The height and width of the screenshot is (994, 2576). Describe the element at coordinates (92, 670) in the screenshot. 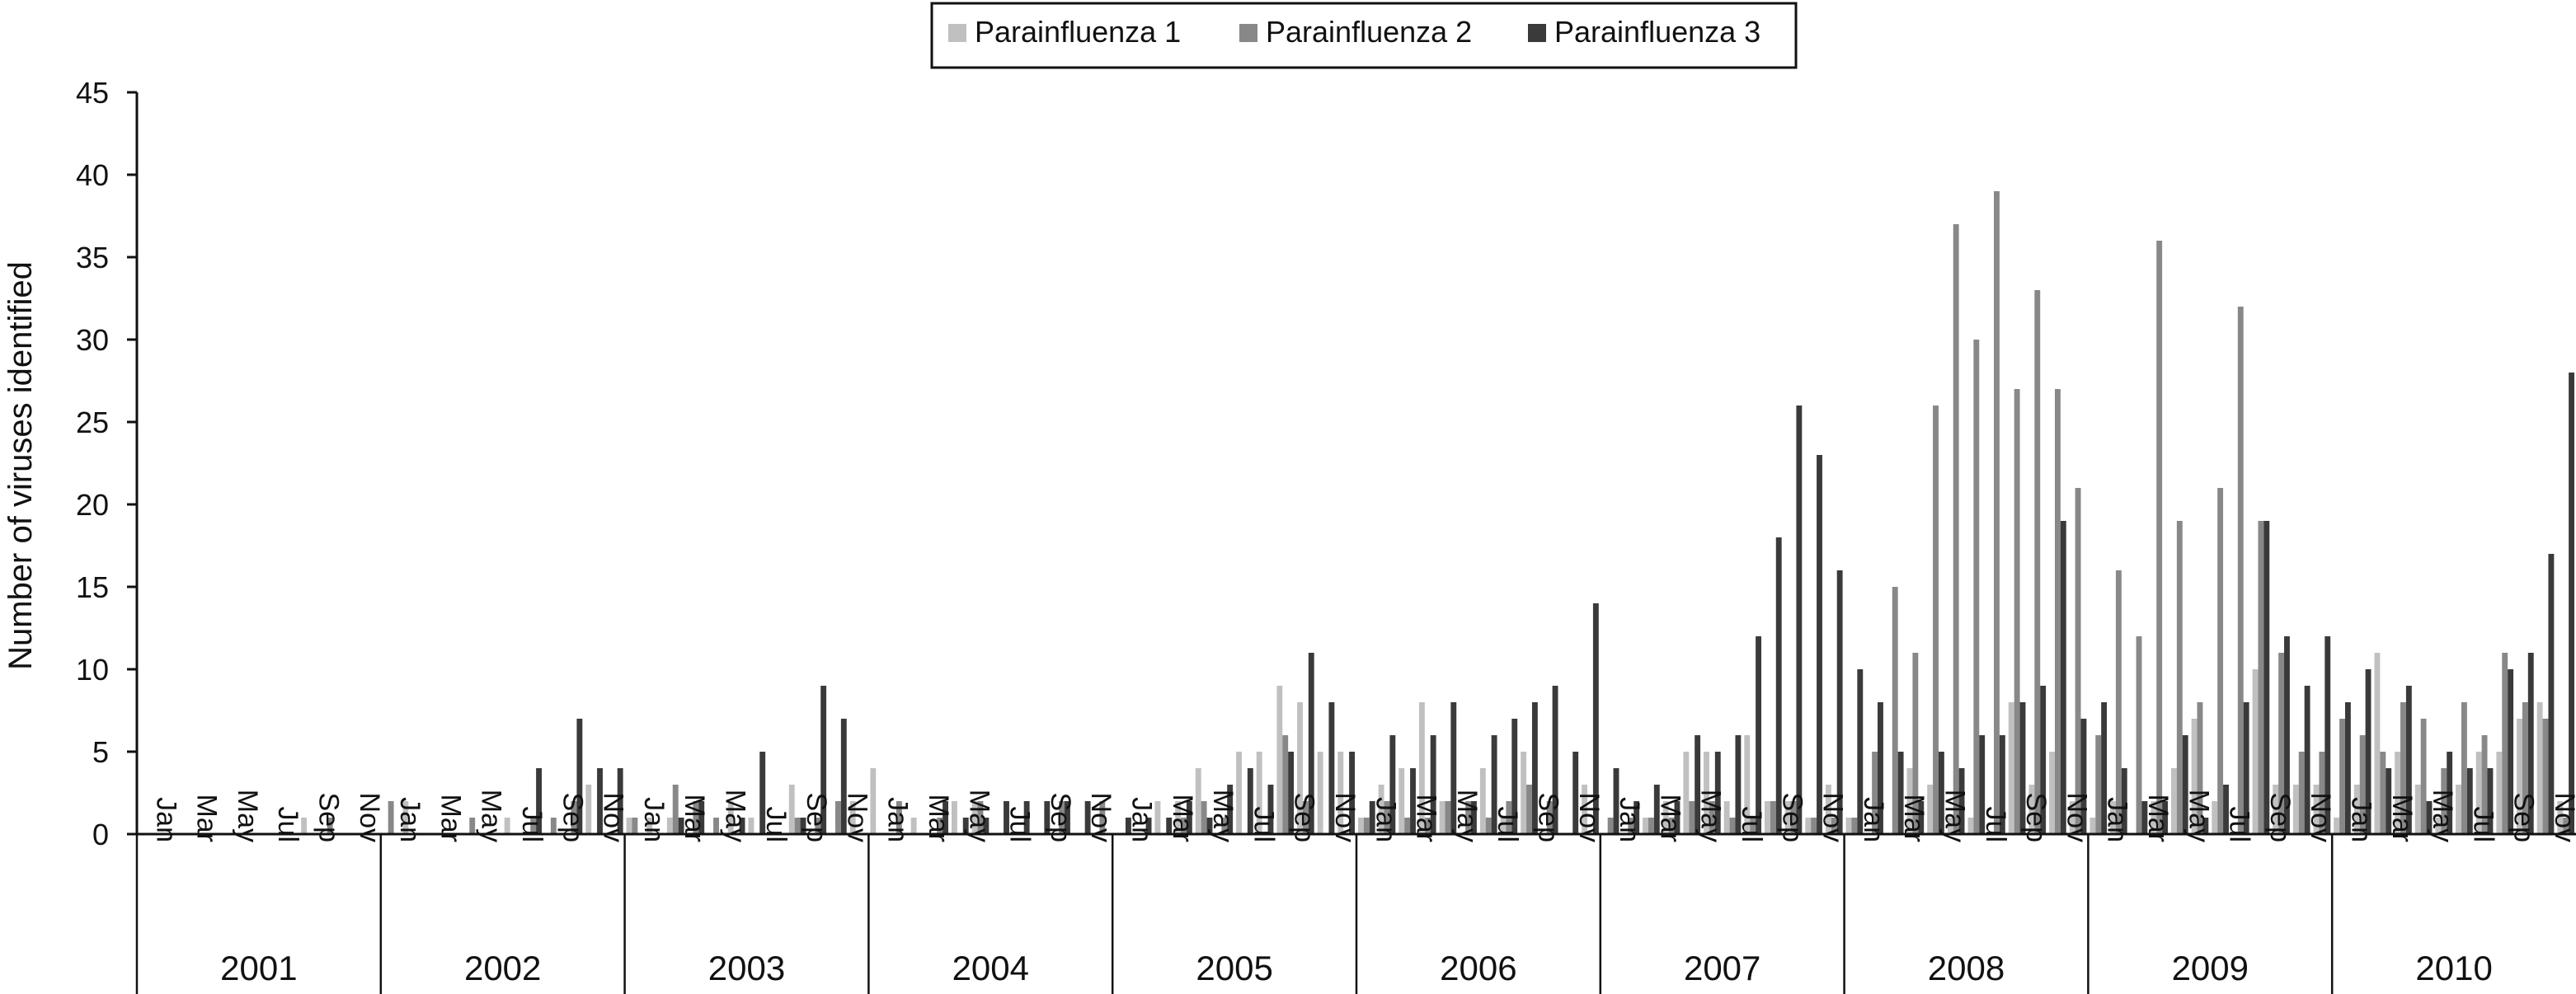

I see `y-tick-label: 10` at that location.